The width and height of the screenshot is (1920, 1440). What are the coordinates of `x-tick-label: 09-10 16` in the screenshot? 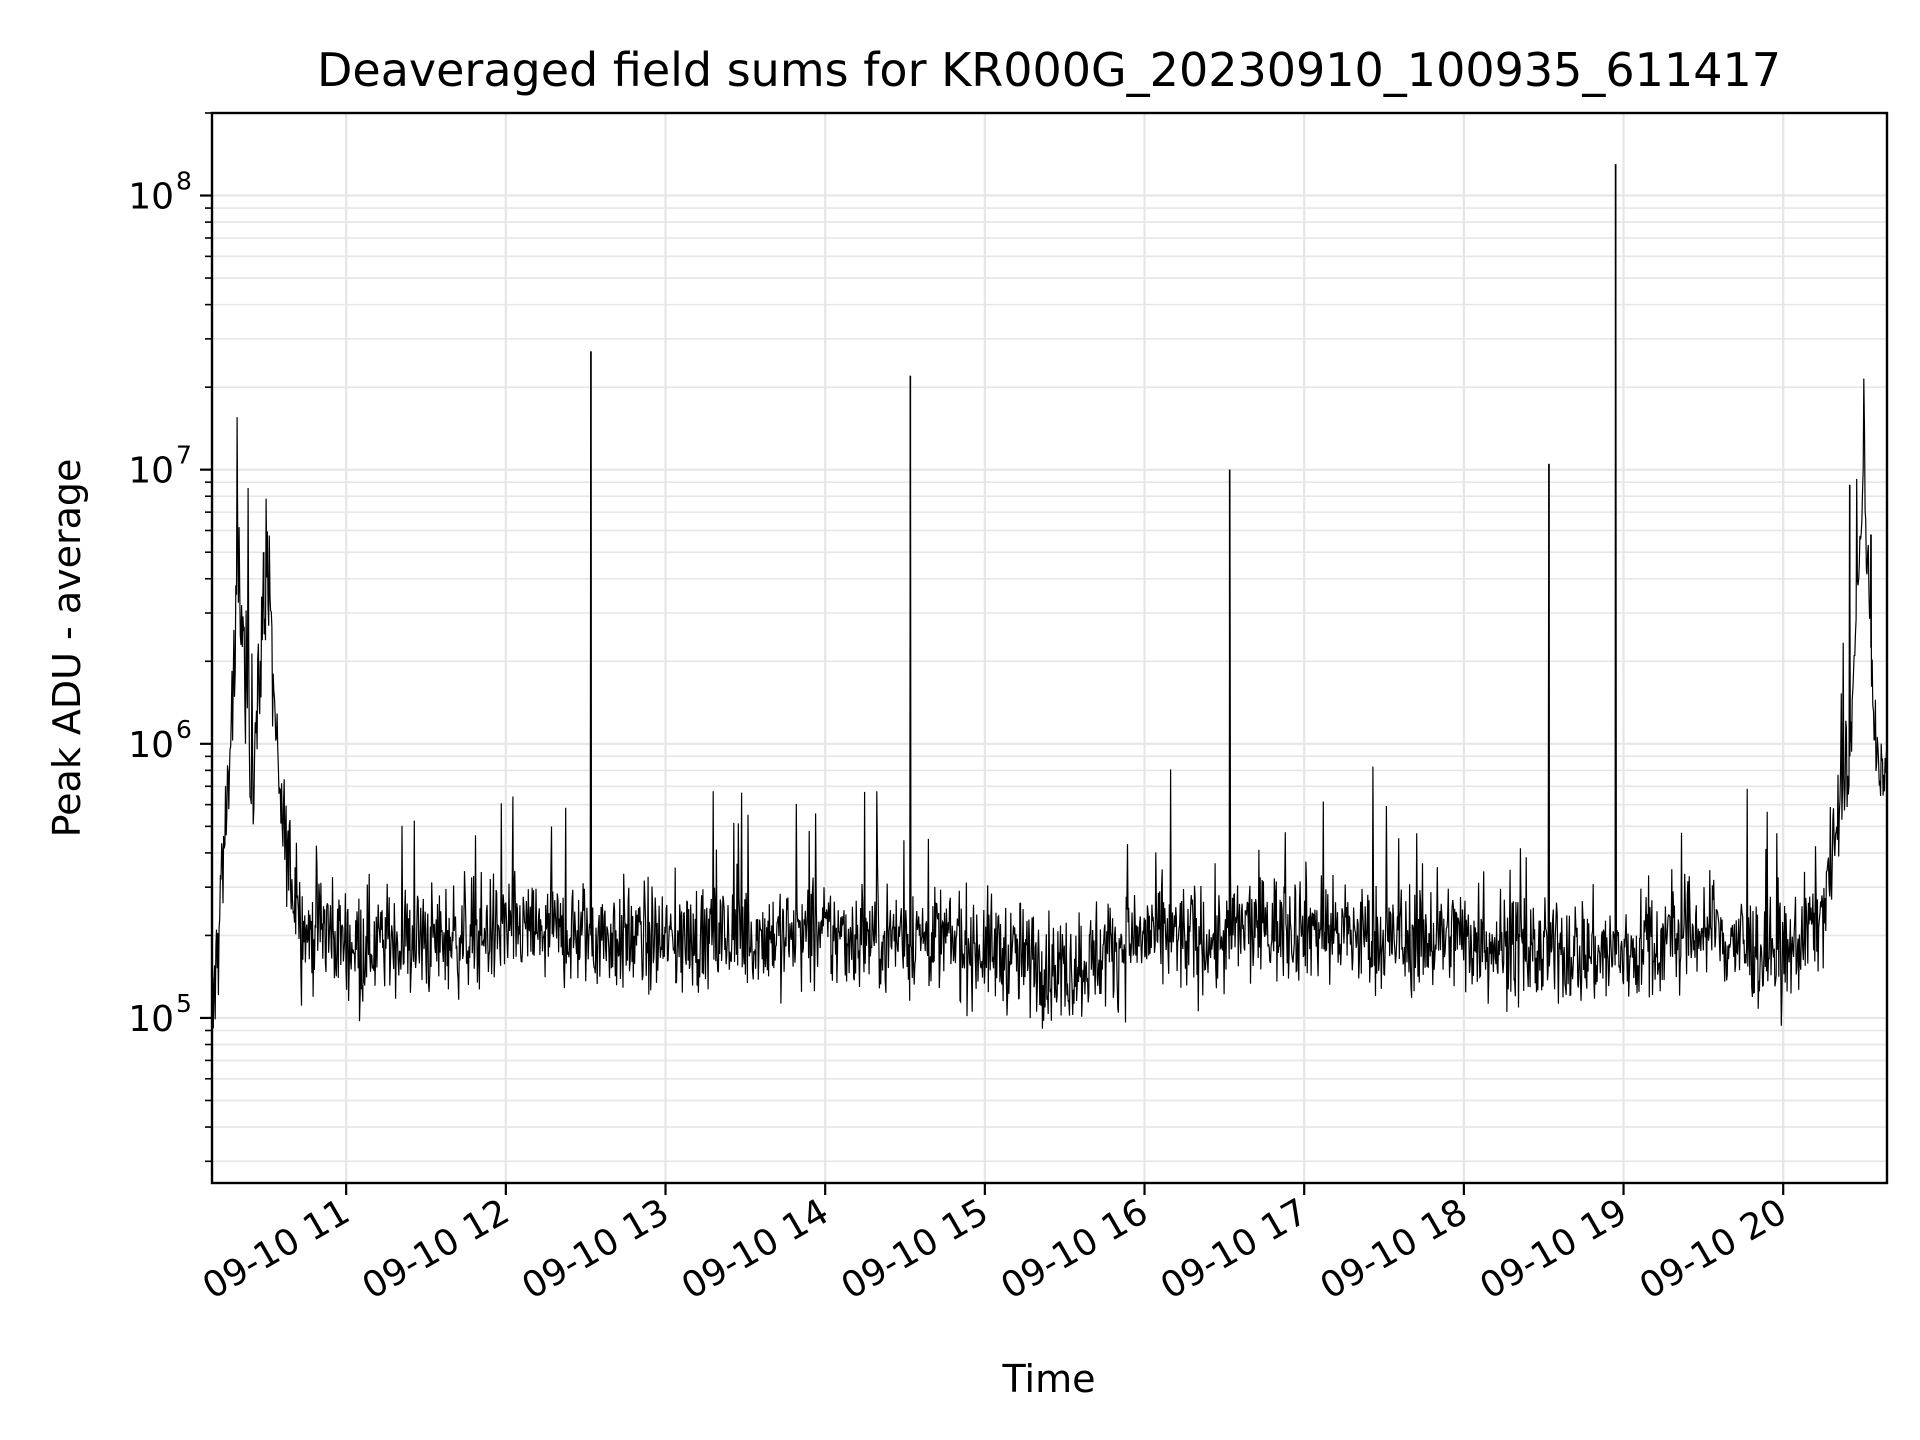 It's located at (1074, 1249).